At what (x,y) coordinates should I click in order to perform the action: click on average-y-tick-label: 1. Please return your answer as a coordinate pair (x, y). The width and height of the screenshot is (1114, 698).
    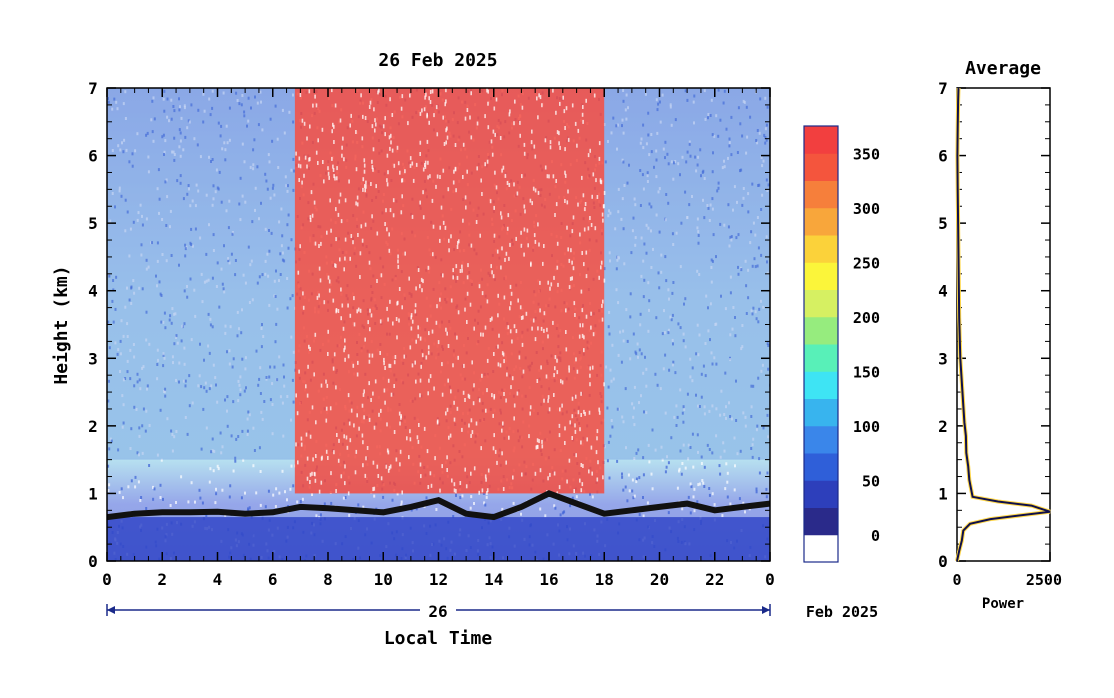
    Looking at the image, I should click on (943, 493).